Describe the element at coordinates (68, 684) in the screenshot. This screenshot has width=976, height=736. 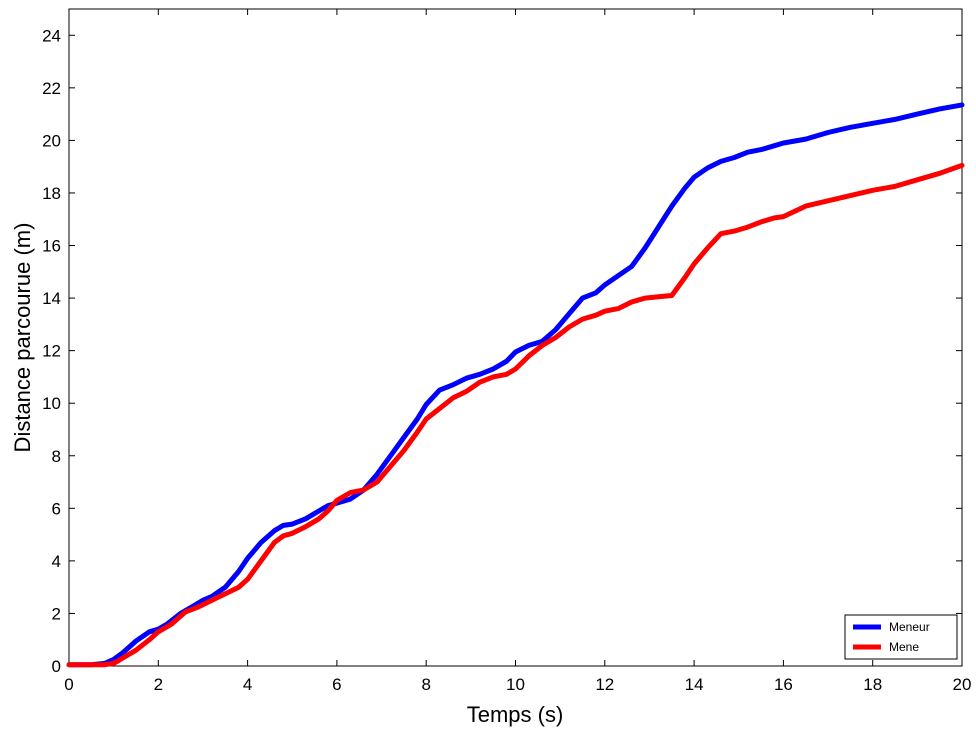
I see `x-tick-label: 0` at that location.